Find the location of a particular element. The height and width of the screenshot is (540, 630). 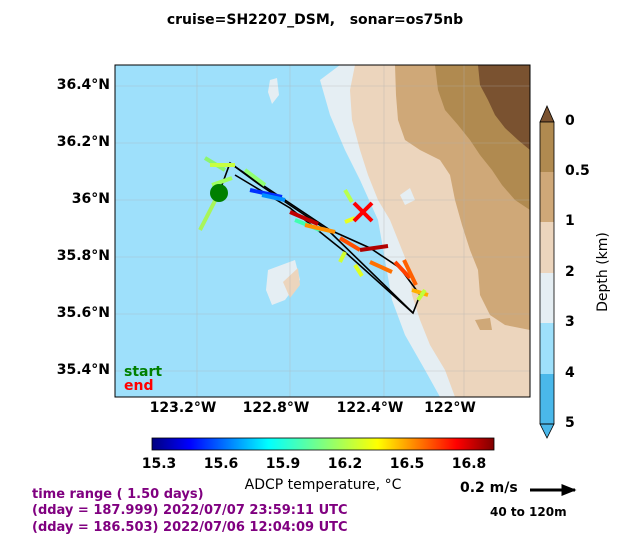

cruise-track is located at coordinates (319, 238).